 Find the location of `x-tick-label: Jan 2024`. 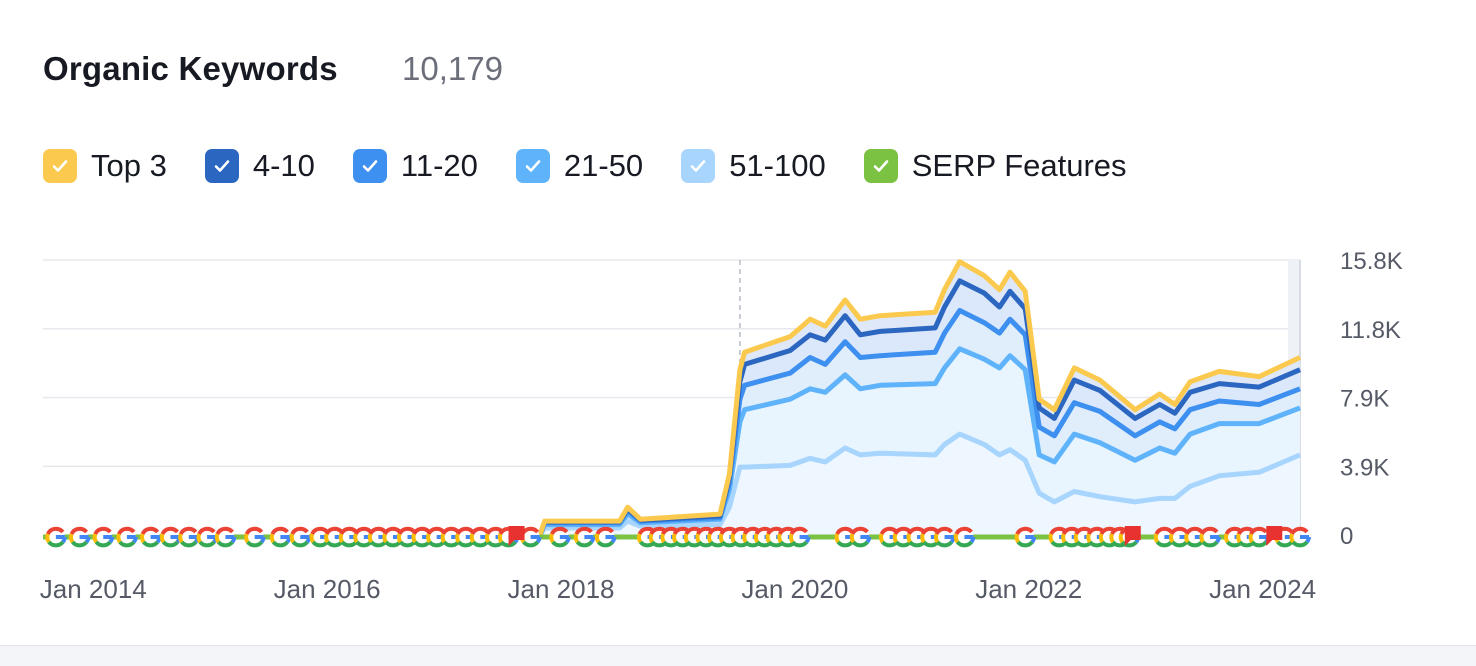

x-tick-label: Jan 2024 is located at coordinates (1262, 589).